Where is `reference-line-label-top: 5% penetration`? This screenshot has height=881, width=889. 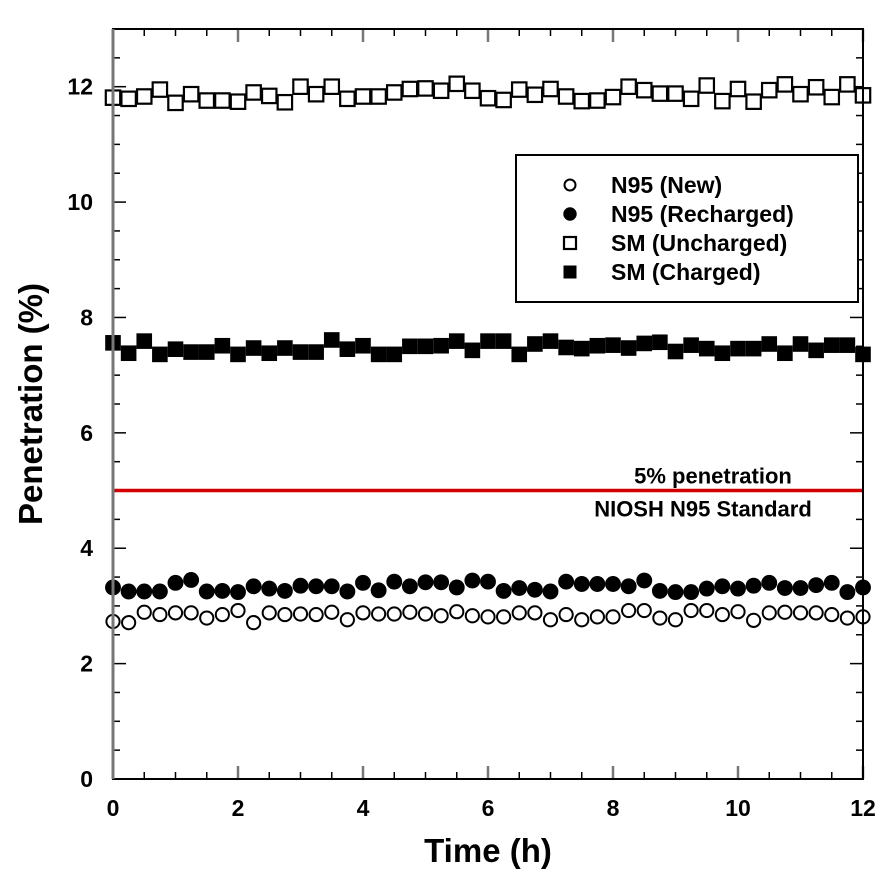 reference-line-label-top: 5% penetration is located at coordinates (713, 476).